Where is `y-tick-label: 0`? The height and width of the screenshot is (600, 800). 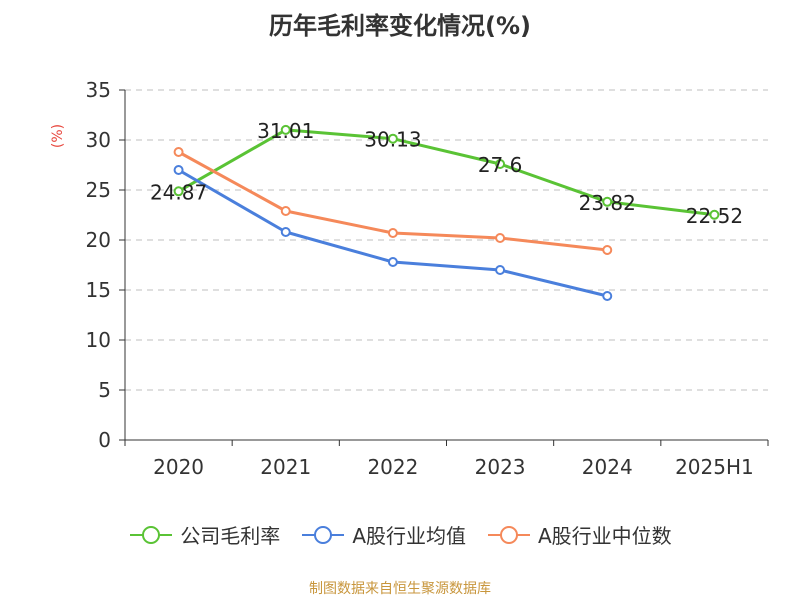
y-tick-label: 0 is located at coordinates (104, 440).